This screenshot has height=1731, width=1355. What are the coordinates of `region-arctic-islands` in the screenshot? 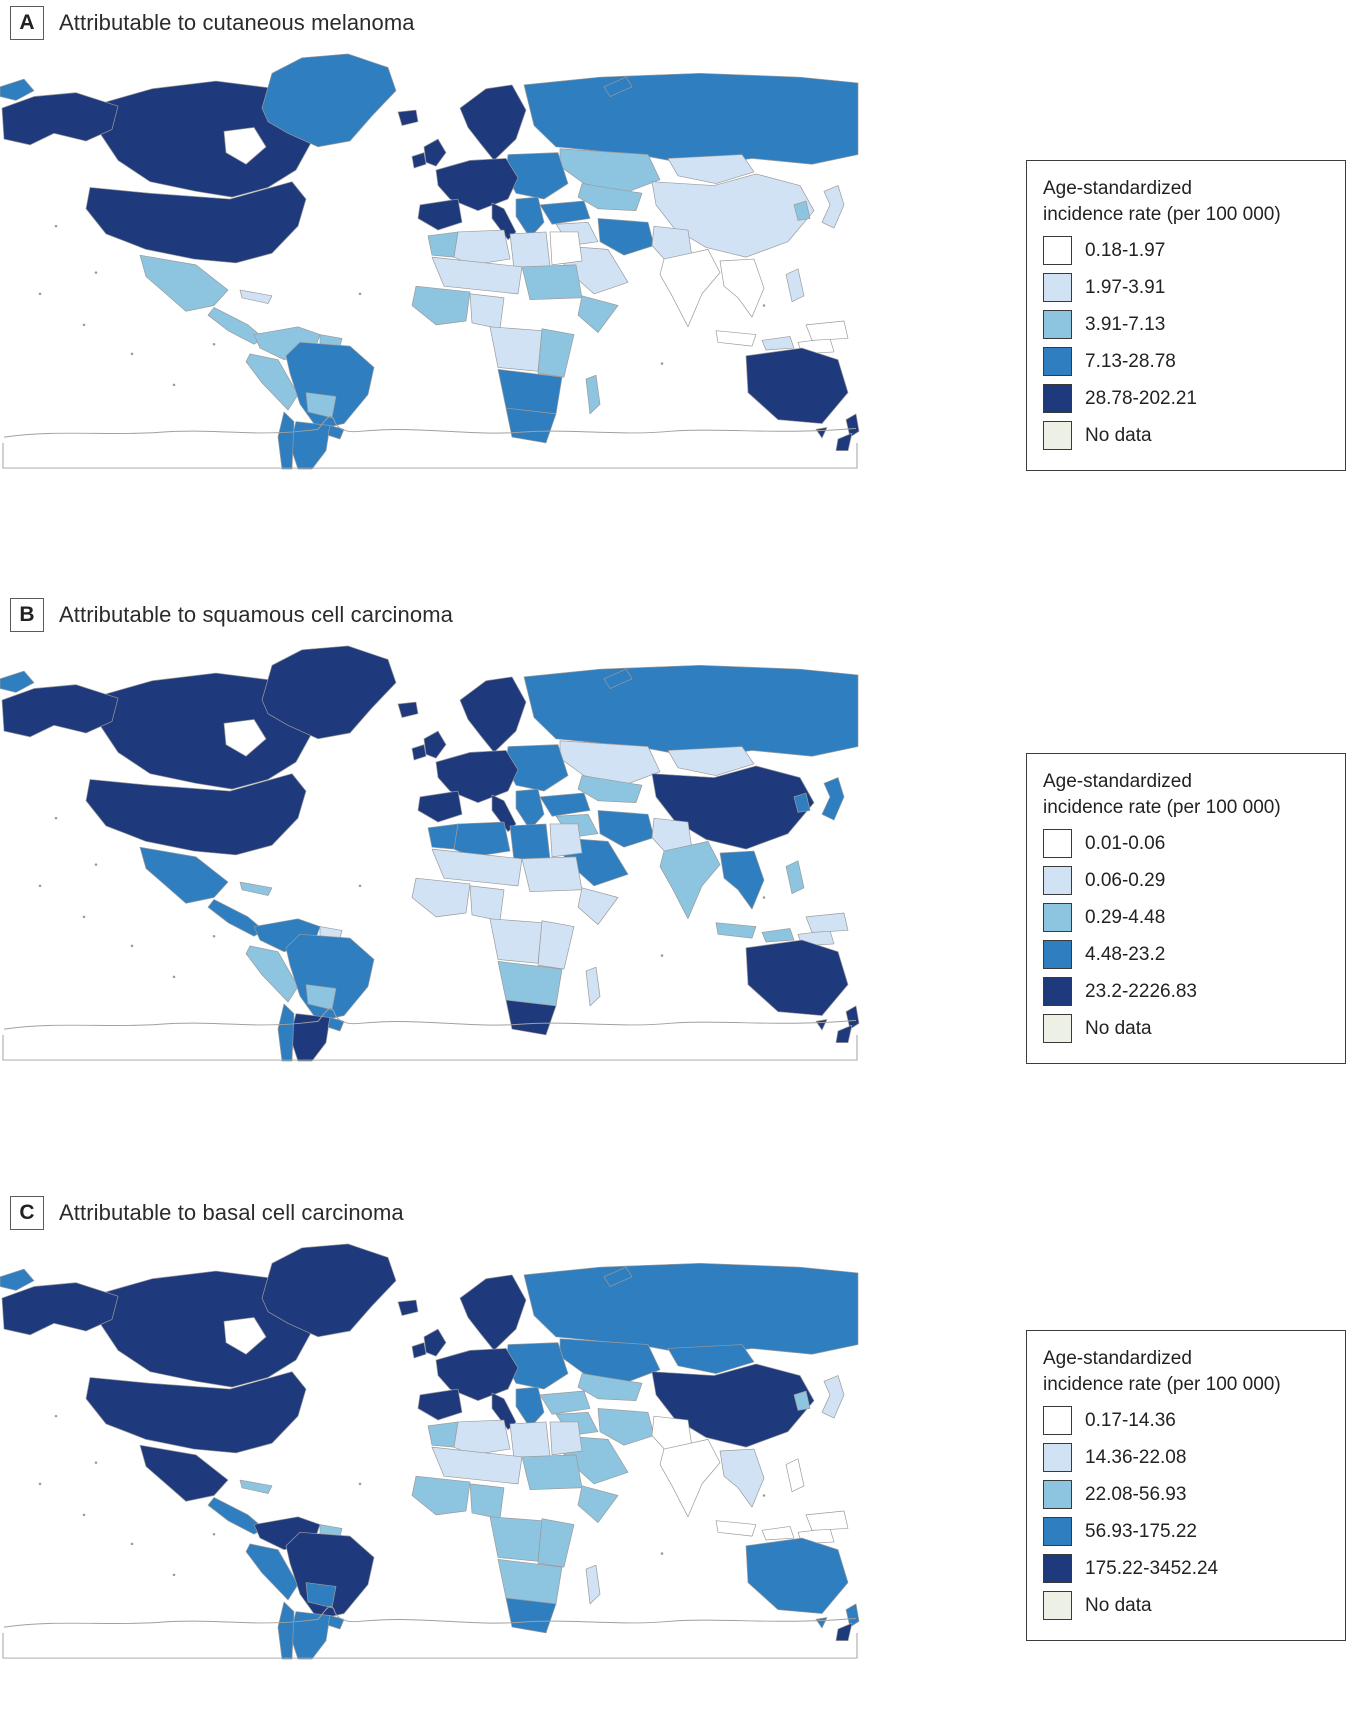 It's located at (618, 1276).